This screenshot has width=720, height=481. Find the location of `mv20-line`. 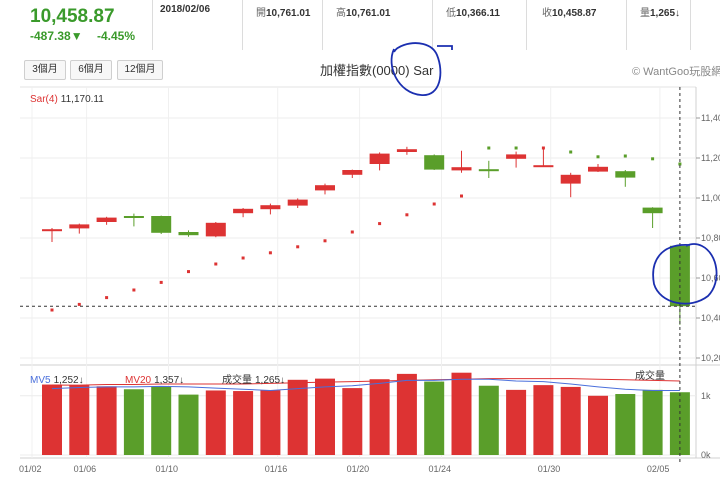

mv20-line is located at coordinates (366, 382).